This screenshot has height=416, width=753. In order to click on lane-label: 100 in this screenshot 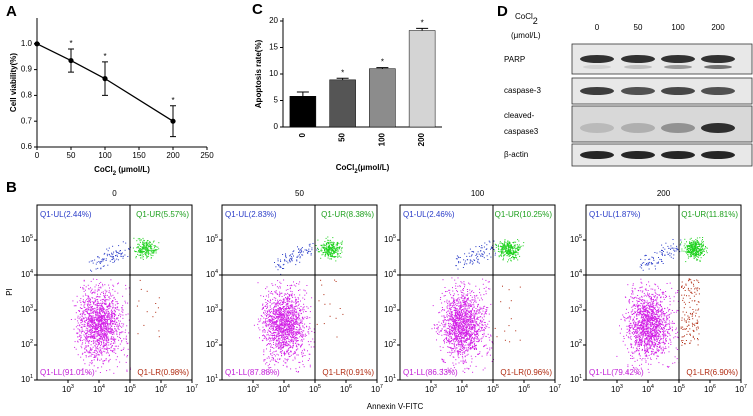, I will do `click(678, 27)`.